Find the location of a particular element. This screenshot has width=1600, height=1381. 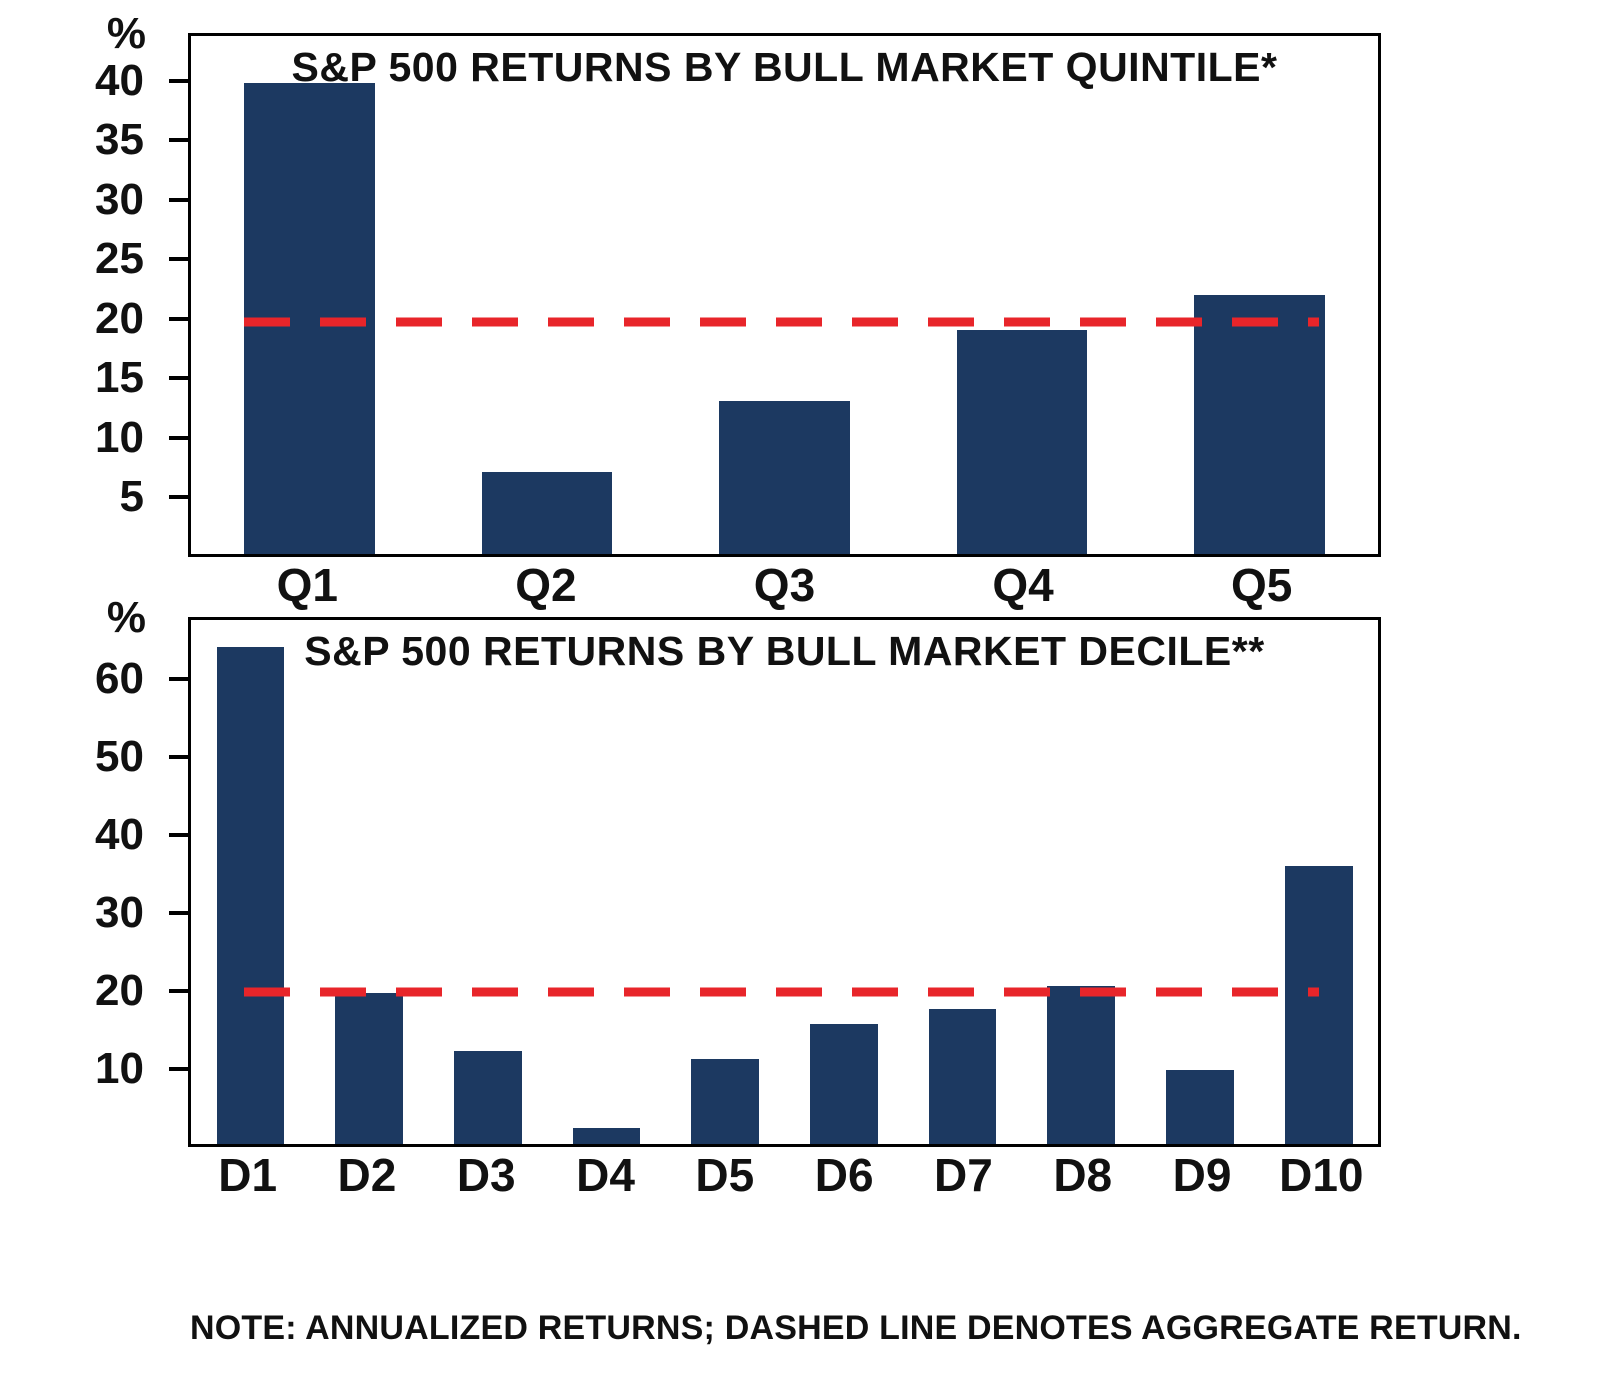

x-label-d2: D2 is located at coordinates (367, 1174).